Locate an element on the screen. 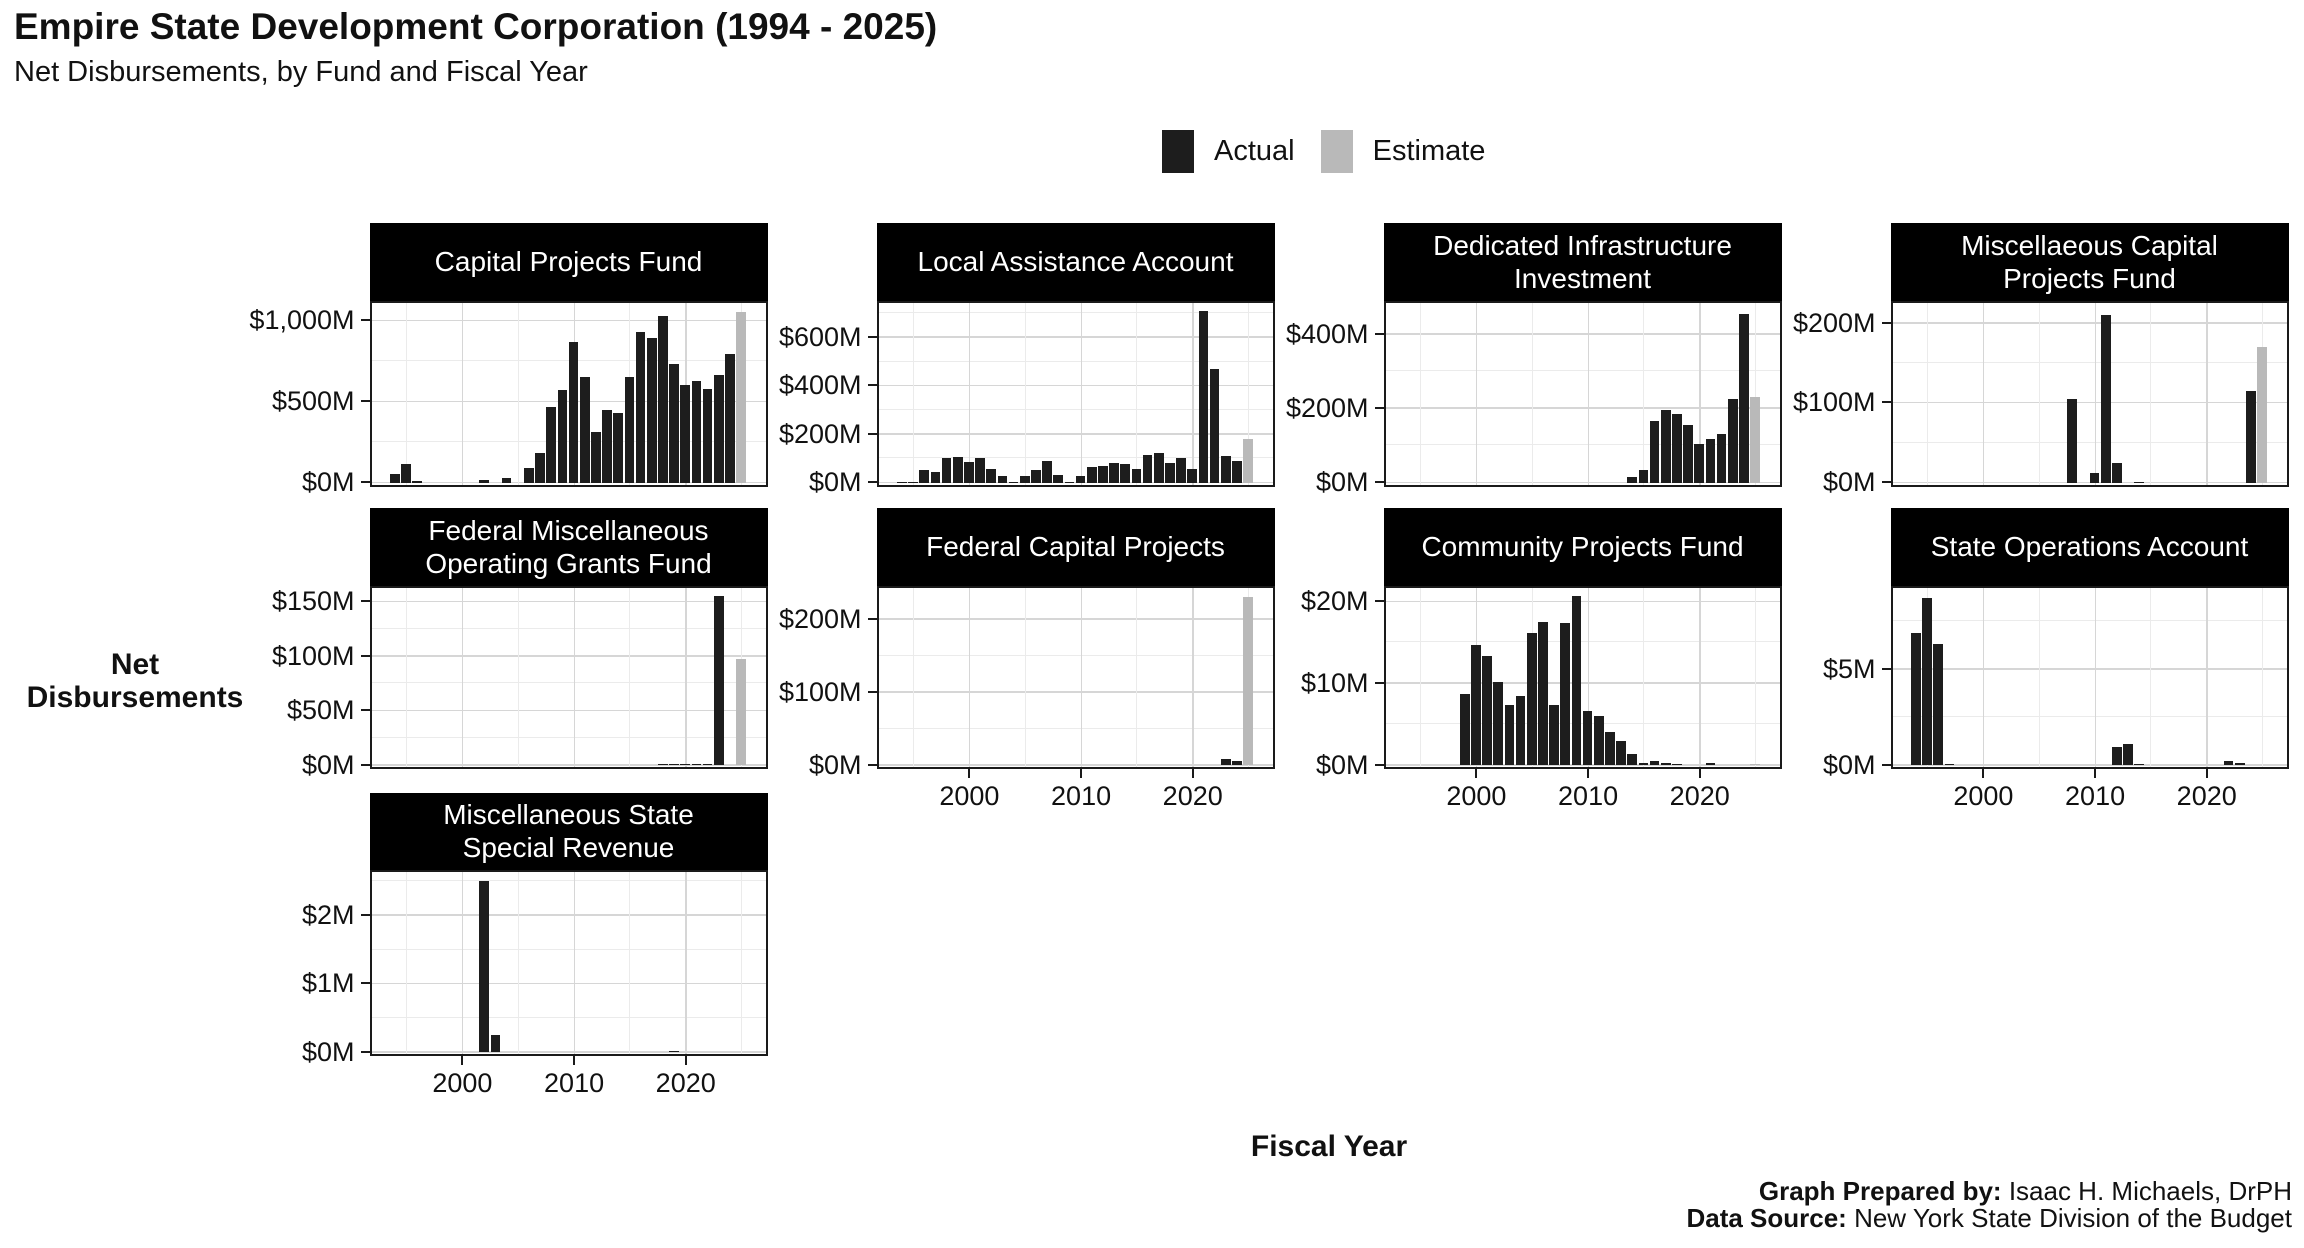 The image size is (2304, 1248). bar-2012 is located at coordinates (1610, 748).